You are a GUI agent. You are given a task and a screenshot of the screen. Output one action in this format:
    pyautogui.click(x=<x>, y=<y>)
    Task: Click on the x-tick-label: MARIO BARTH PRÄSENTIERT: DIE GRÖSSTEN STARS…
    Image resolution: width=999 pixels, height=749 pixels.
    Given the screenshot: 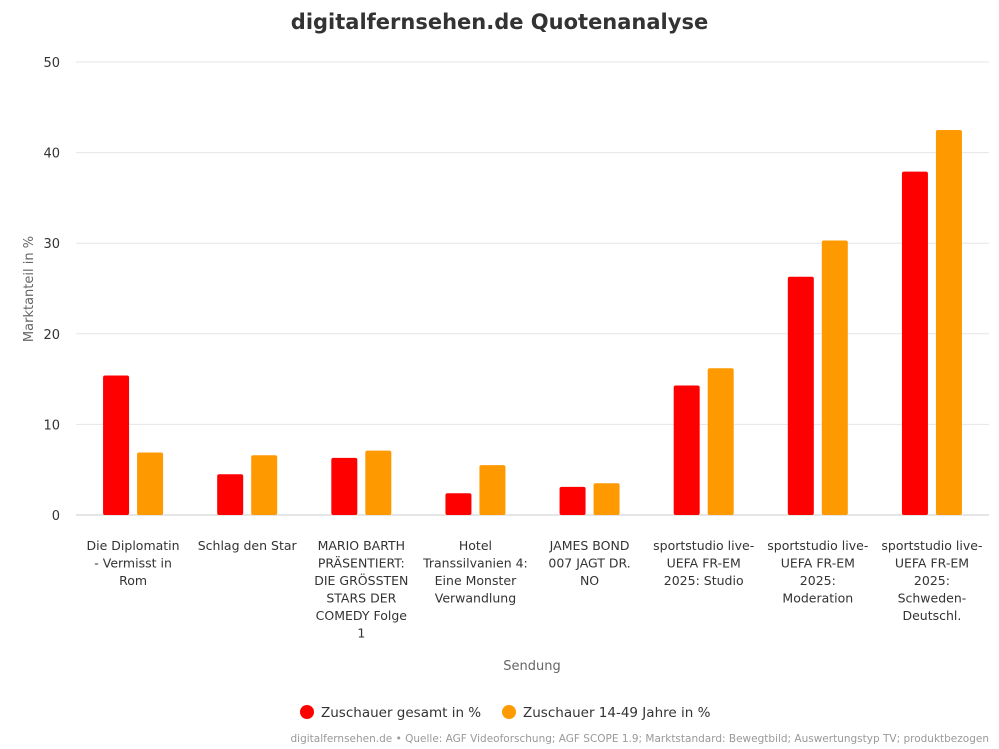 What is the action you would take?
    pyautogui.click(x=361, y=589)
    